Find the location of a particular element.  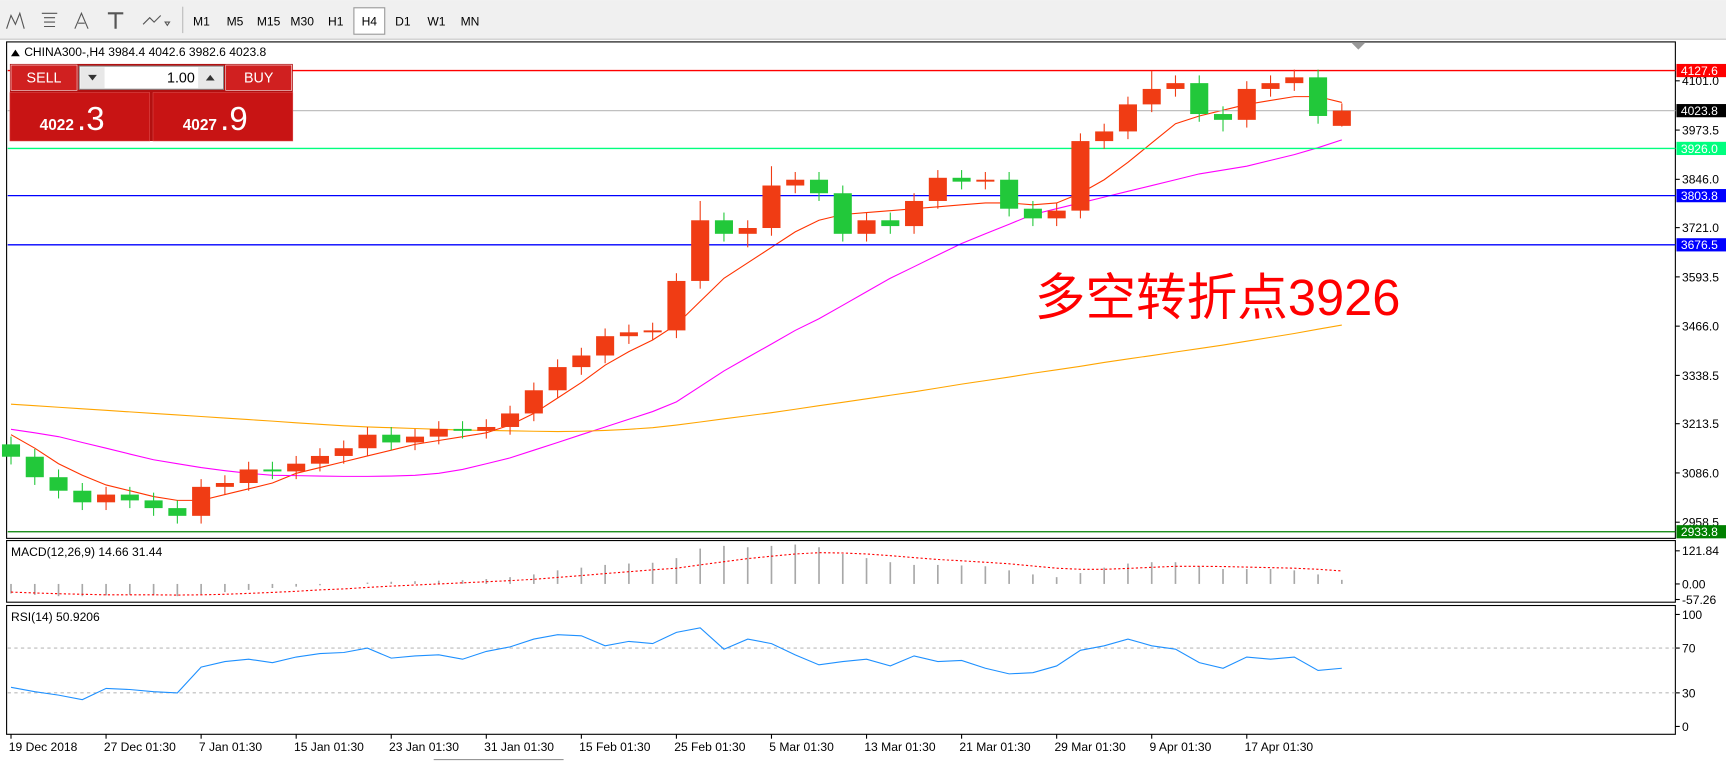

arrow-down-icon is located at coordinates (92, 77).